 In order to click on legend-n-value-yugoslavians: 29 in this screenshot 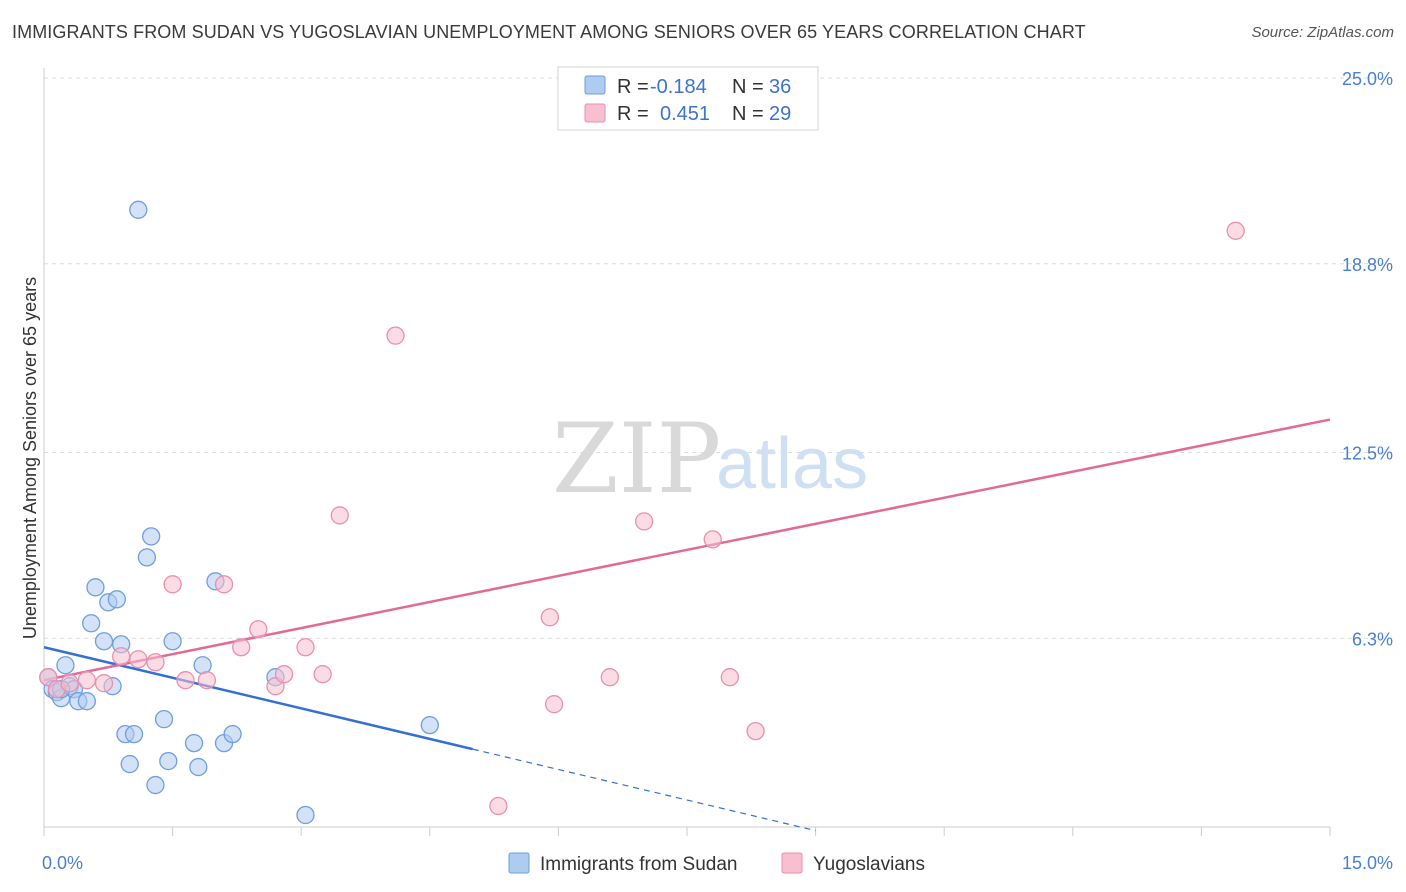, I will do `click(780, 114)`.